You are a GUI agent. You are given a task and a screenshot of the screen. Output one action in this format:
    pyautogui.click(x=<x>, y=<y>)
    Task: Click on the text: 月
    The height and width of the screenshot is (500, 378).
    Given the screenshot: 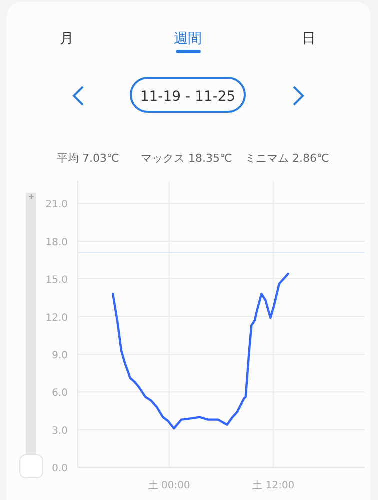 What is the action you would take?
    pyautogui.click(x=67, y=39)
    